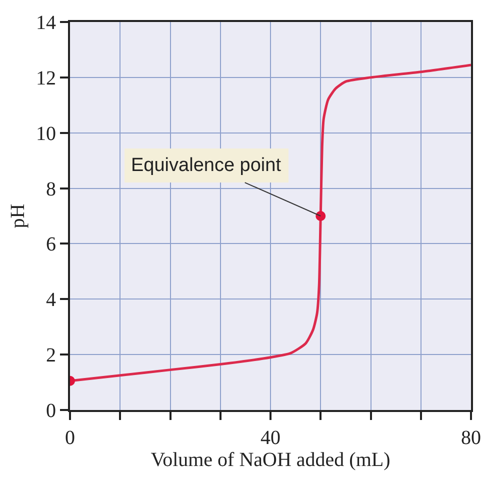  What do you see at coordinates (51, 300) in the screenshot?
I see `y-tick-label: 4` at bounding box center [51, 300].